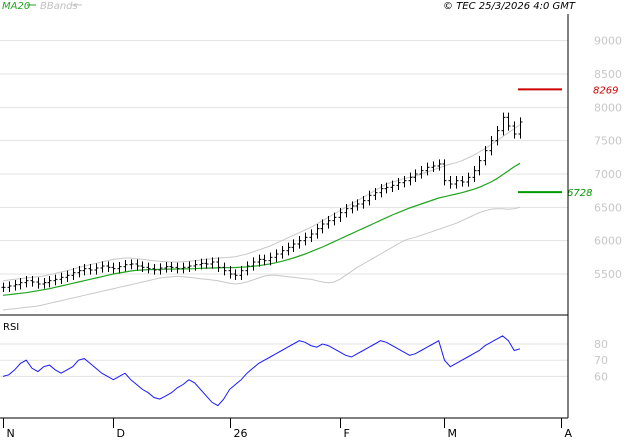 The width and height of the screenshot is (627, 440). What do you see at coordinates (453, 433) in the screenshot?
I see `x-tick-label: M` at bounding box center [453, 433].